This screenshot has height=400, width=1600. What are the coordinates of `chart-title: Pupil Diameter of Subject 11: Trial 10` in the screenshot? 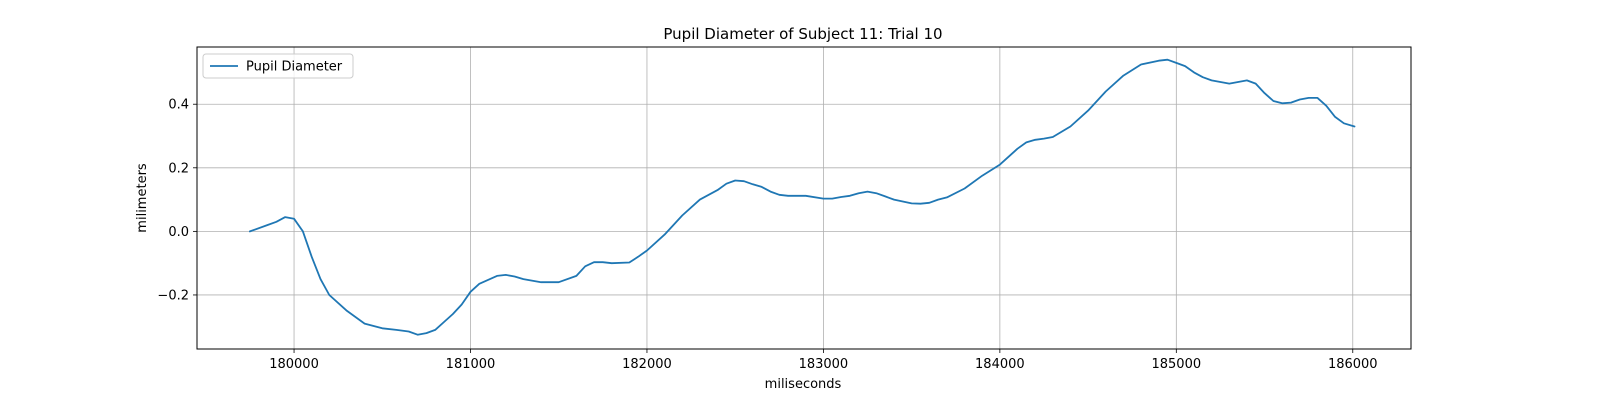 It's located at (802, 34).